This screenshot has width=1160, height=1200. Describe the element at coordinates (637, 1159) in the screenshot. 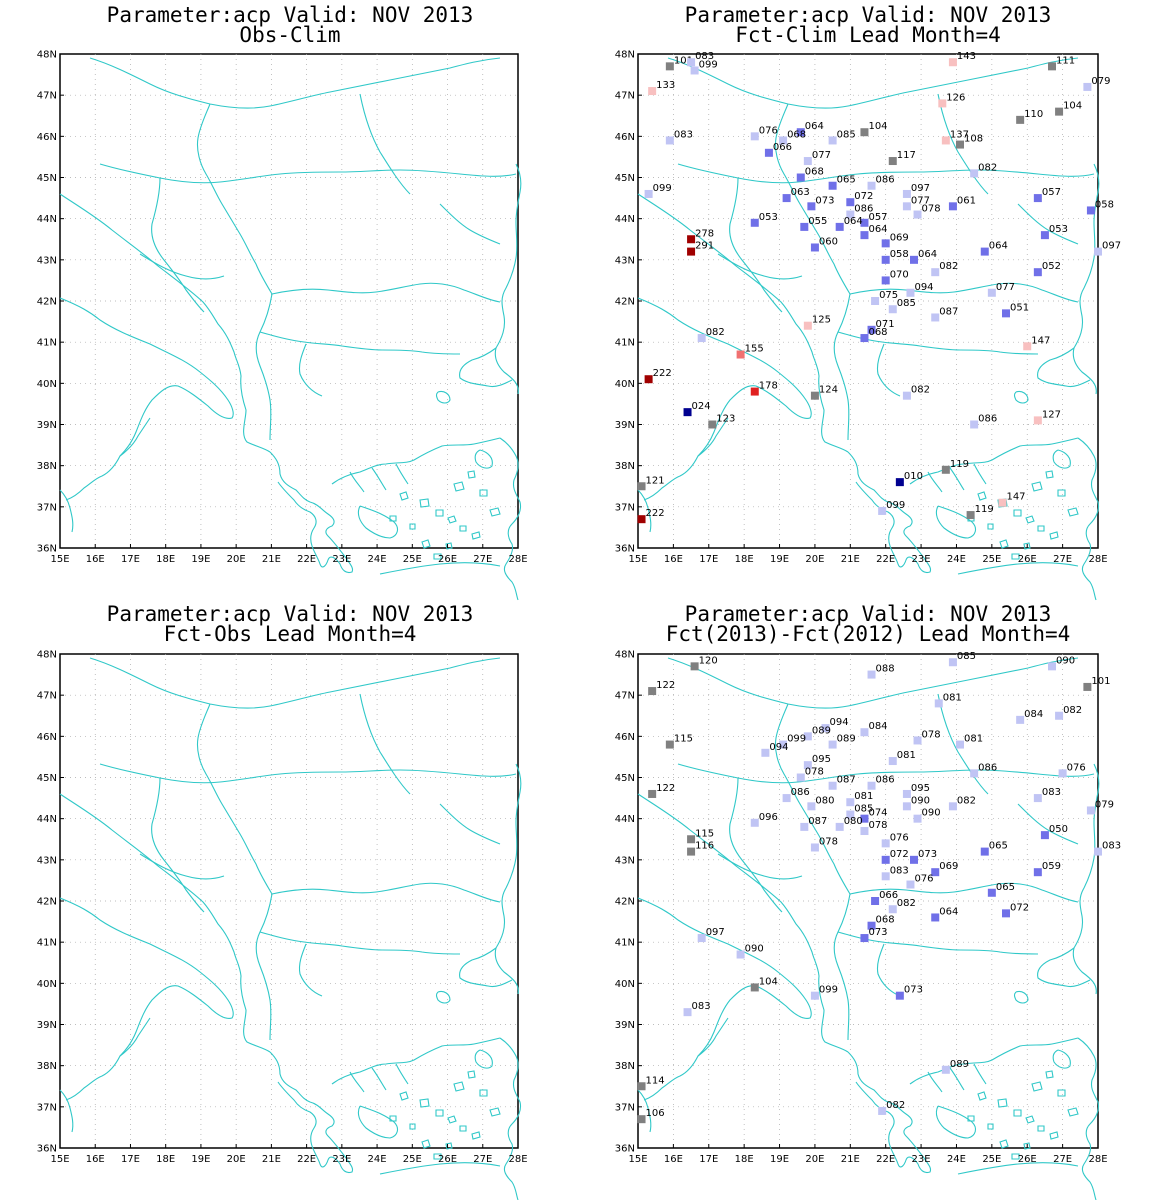

I see `x-tick-label: 15E` at that location.